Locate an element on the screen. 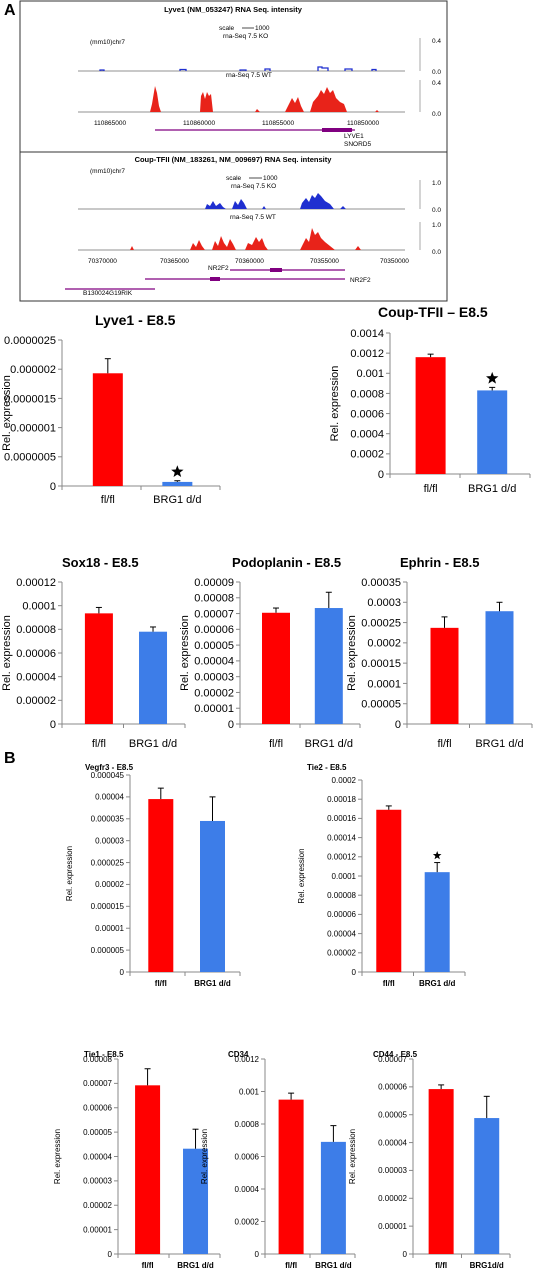  y-tick-label: 0.00003 is located at coordinates (214, 678).